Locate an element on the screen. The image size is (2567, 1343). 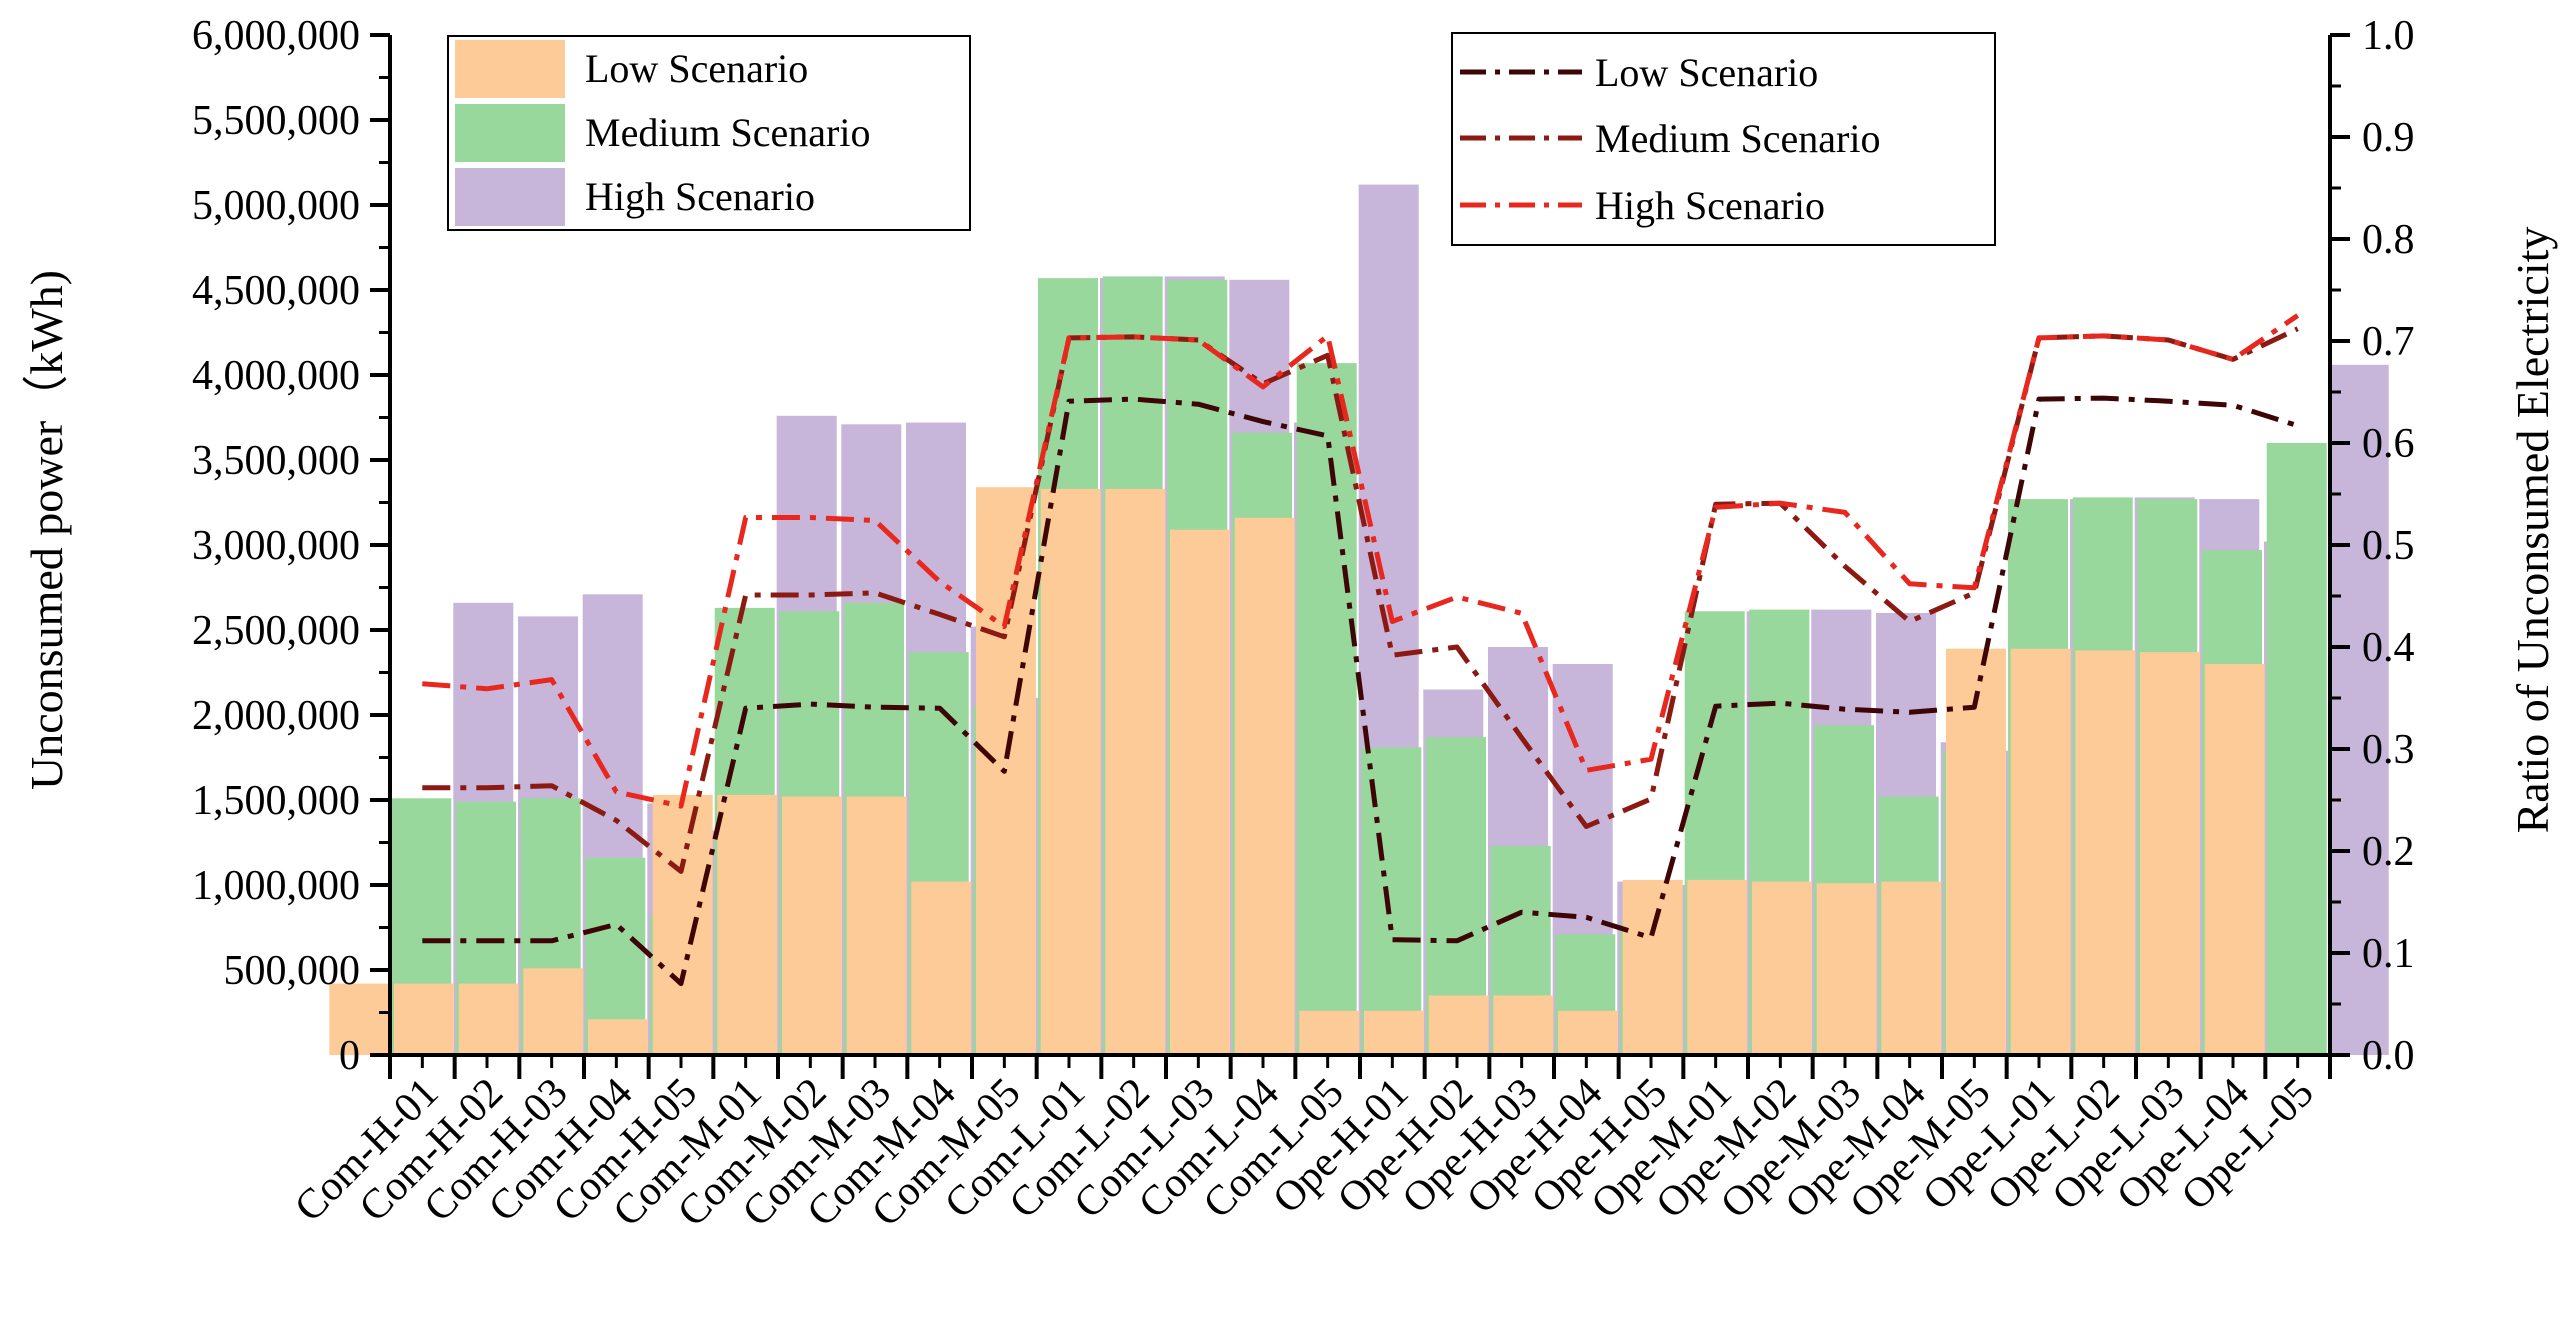
bar-legend-swatch-low is located at coordinates (510, 69).